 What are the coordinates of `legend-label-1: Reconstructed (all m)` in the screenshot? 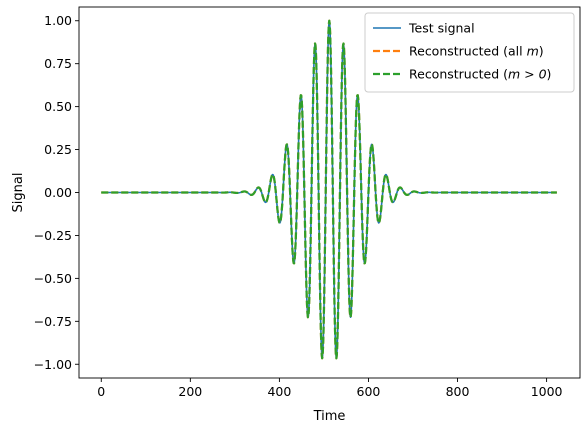 It's located at (476, 51).